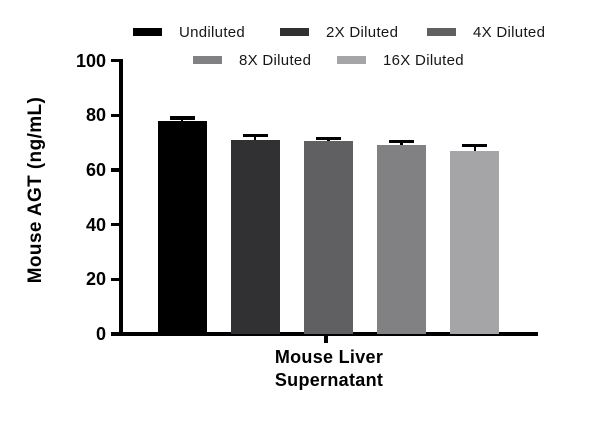  I want to click on legend-item-8x-diluted: 8X Diluted, so click(252, 60).